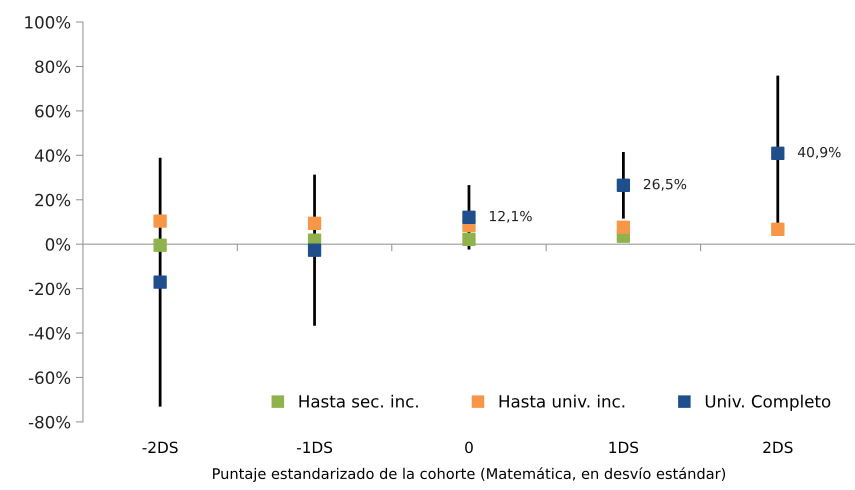 Image resolution: width=855 pixels, height=490 pixels. What do you see at coordinates (778, 448) in the screenshot?
I see `x-tick-label: 2DS` at bounding box center [778, 448].